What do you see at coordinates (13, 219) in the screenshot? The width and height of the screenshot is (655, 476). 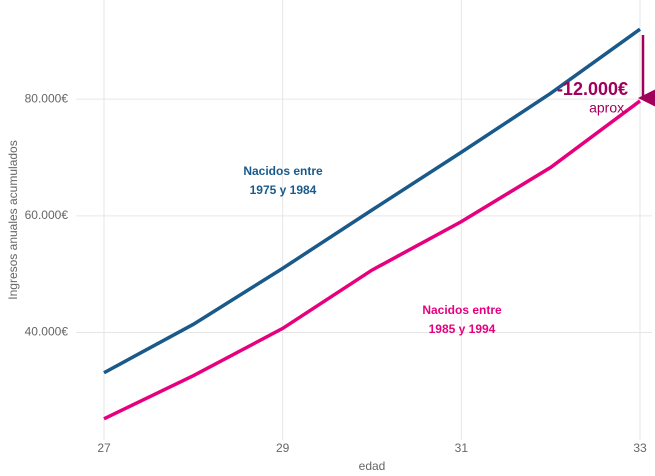 I see `y-axis-label: Ingresos anuales acumulados` at bounding box center [13, 219].